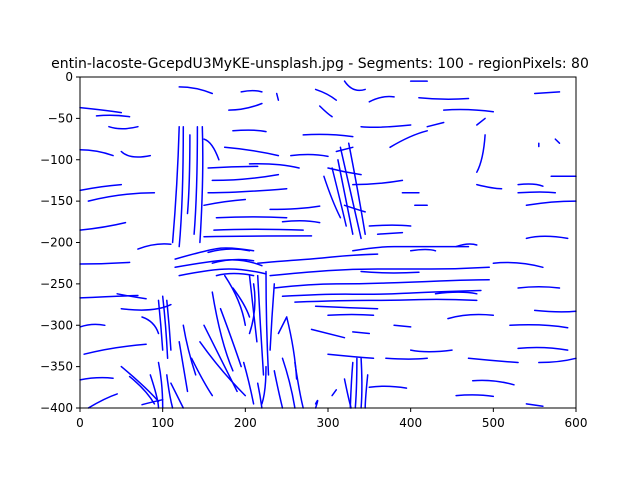 The image size is (640, 480). What do you see at coordinates (410, 423) in the screenshot?
I see `x-tick-label: 400` at bounding box center [410, 423].